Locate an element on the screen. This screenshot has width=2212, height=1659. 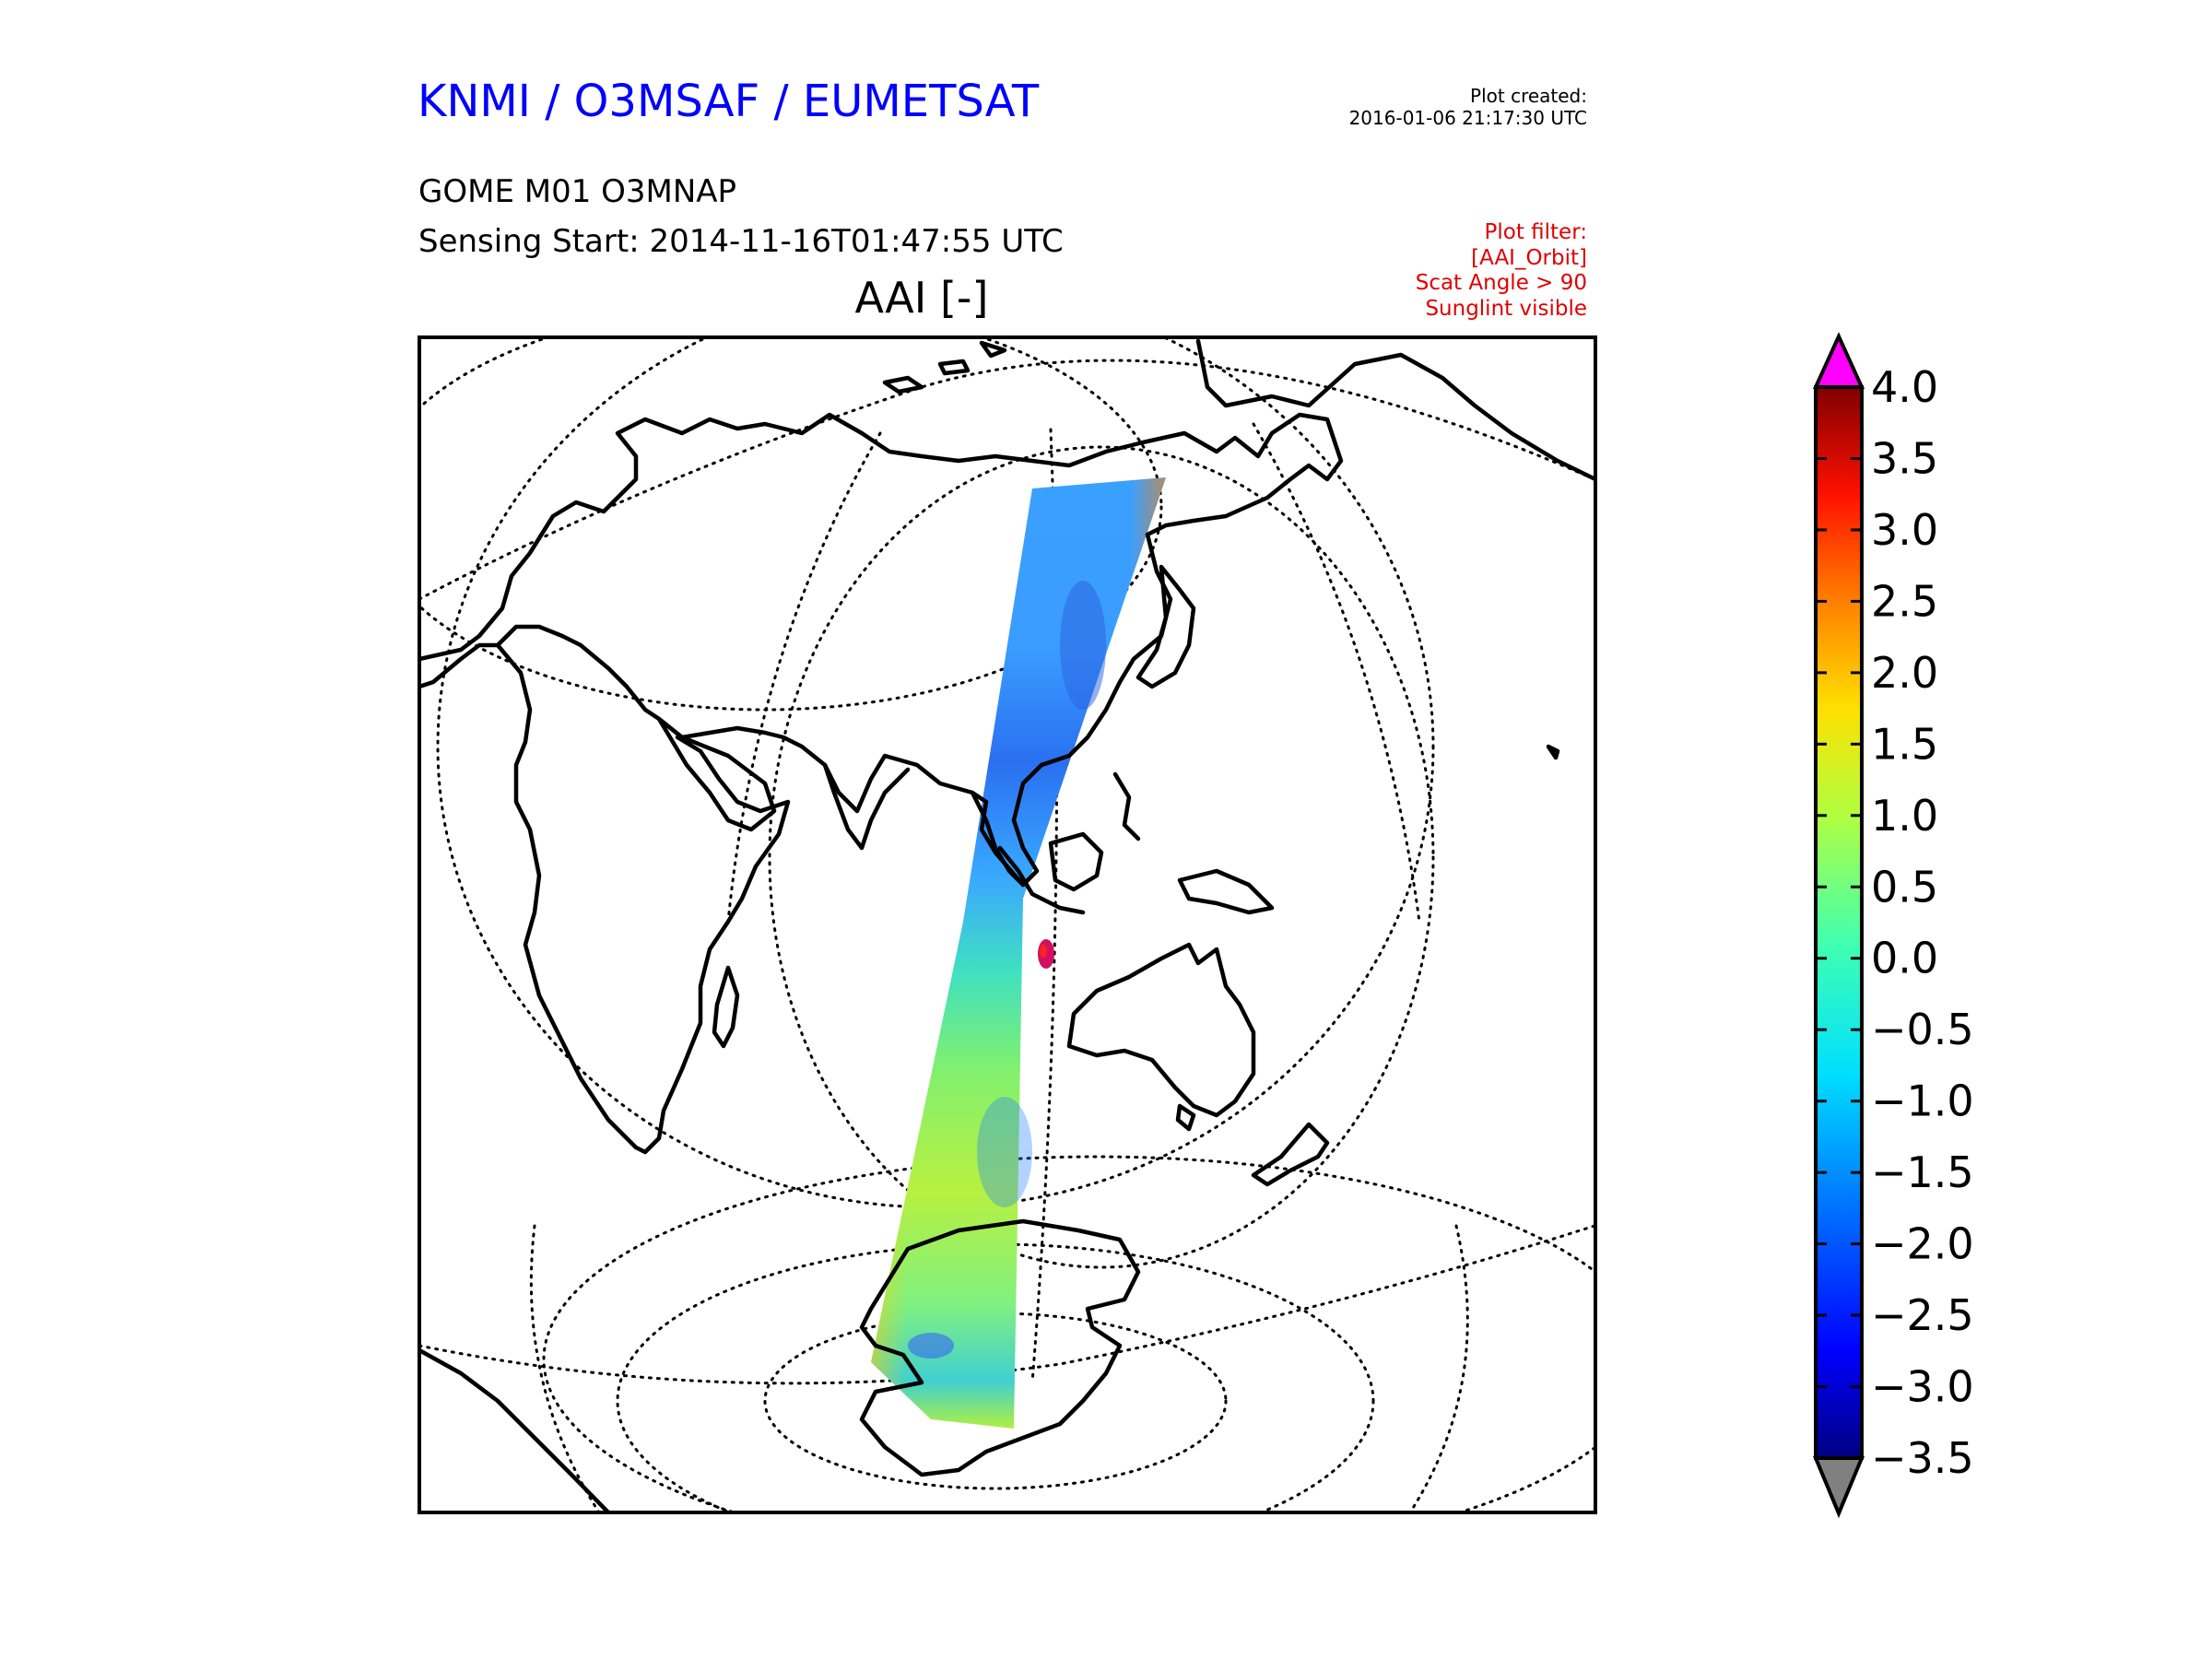
antarctica-coast is located at coordinates (1000, 1347).